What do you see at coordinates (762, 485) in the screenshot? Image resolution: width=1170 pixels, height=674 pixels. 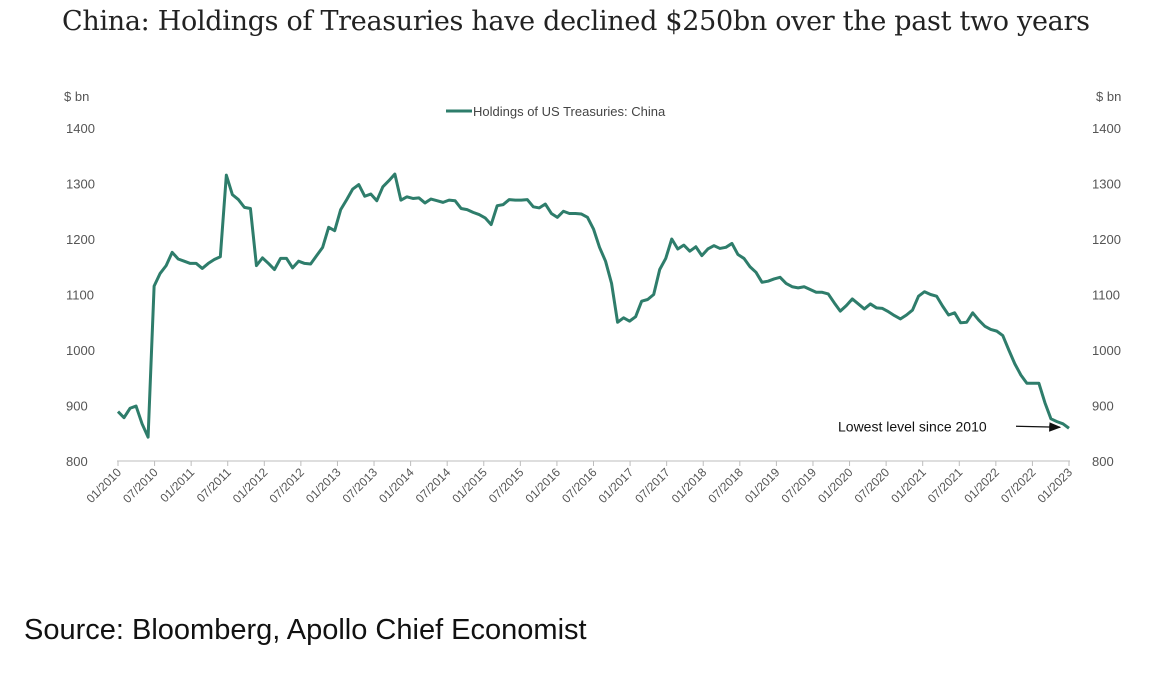 I see `x-tick-label: 01/2019` at bounding box center [762, 485].